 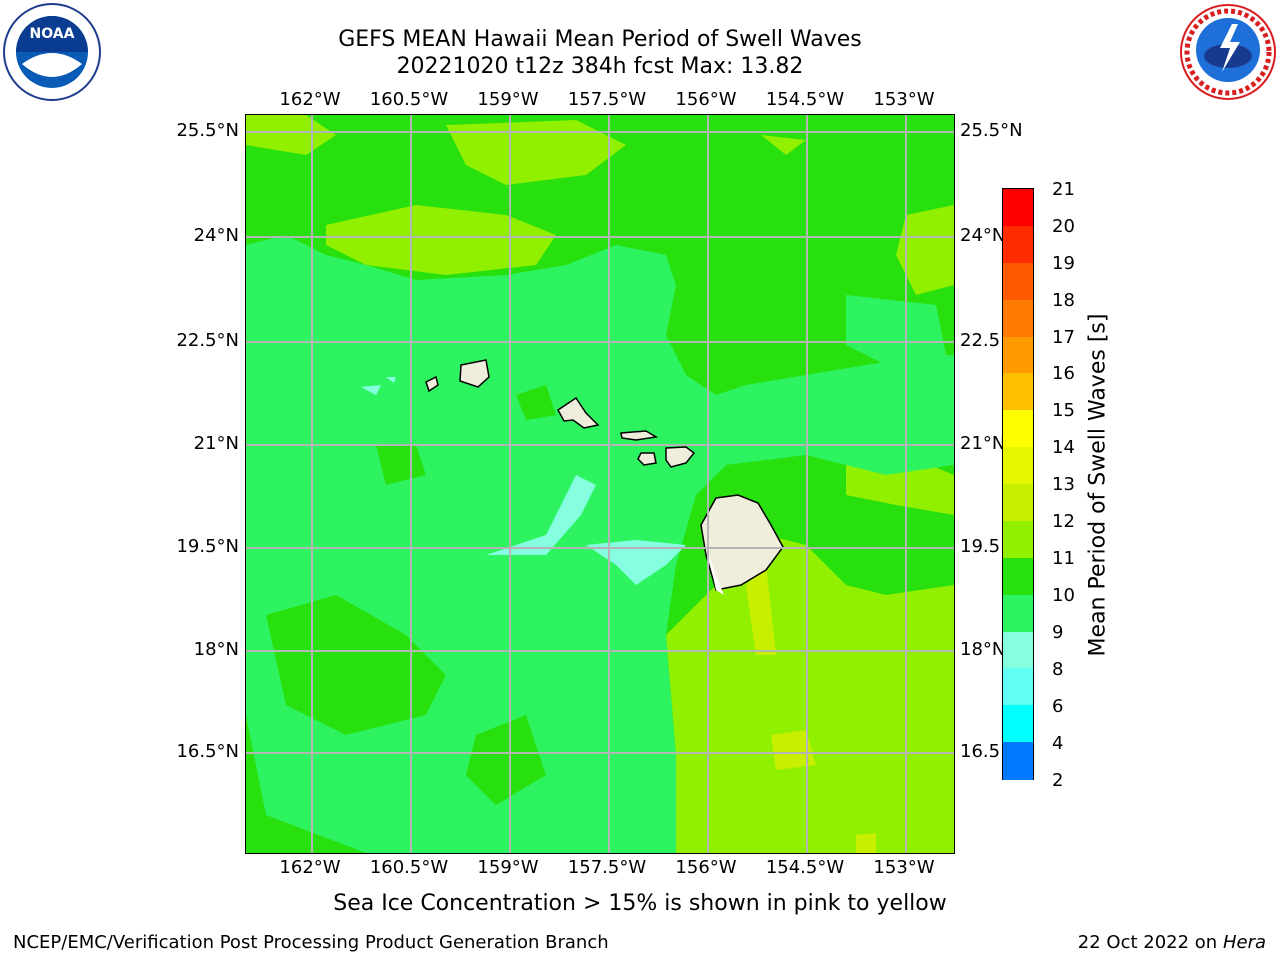 I want to click on lat-tick-left: 25.5°N, so click(x=207, y=130).